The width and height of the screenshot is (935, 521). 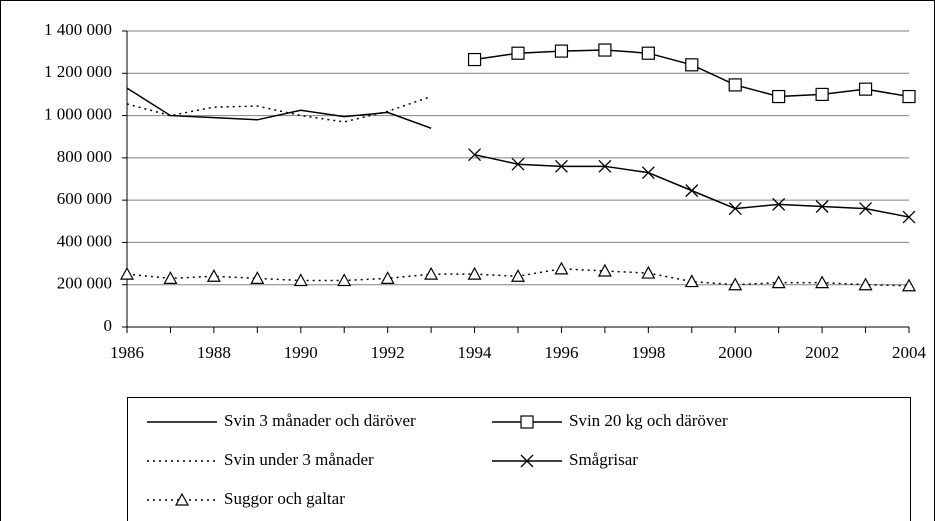 I want to click on y-tick-label: 0, so click(x=108, y=325).